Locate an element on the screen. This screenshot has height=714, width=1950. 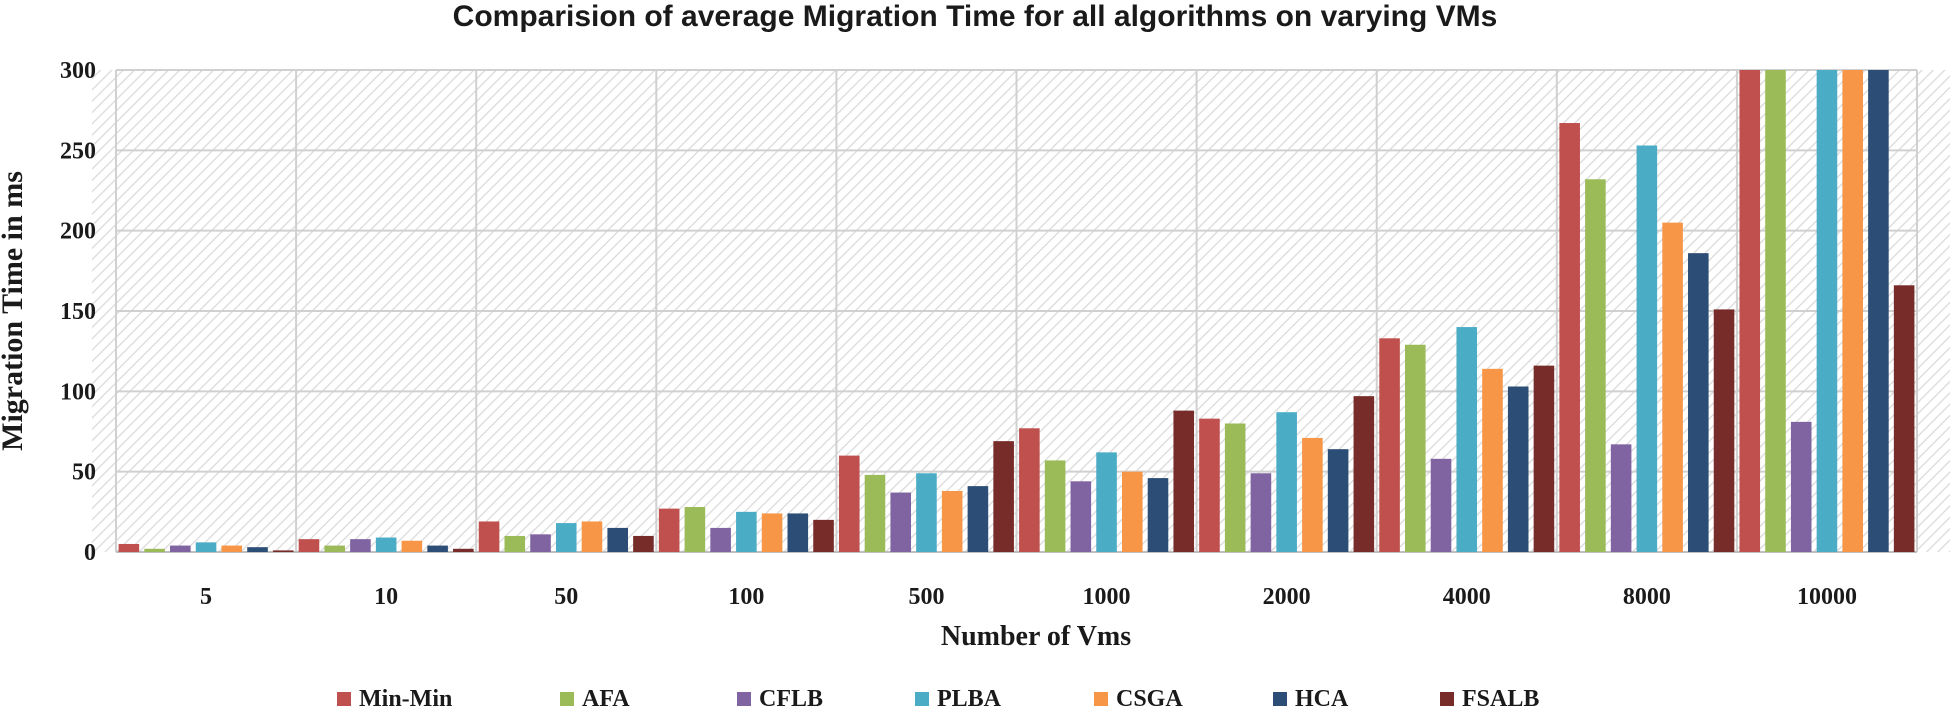
x-axis-label: Number of Vms is located at coordinates (1036, 636).